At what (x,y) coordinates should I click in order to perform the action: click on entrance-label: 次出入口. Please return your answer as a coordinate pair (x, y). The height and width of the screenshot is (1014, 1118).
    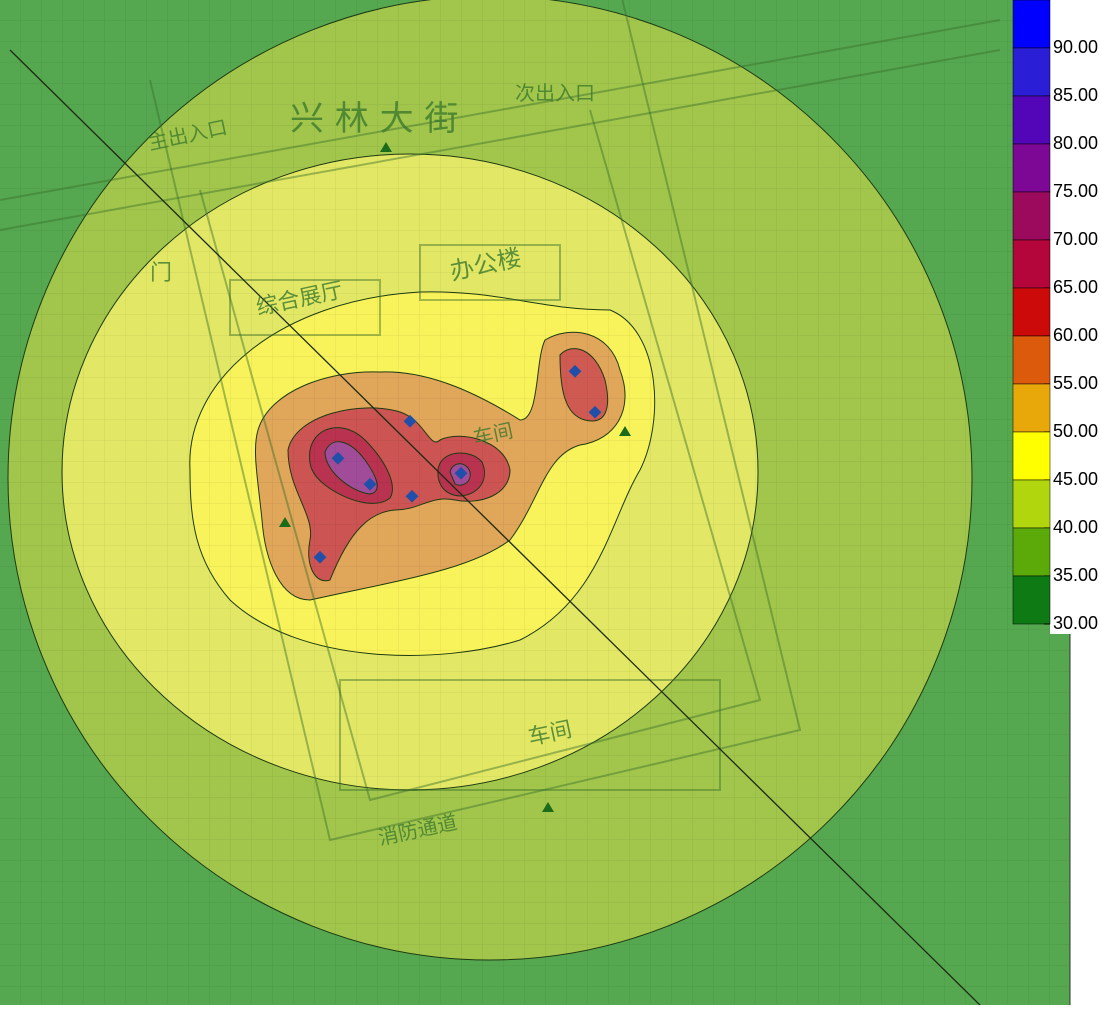
    Looking at the image, I should click on (555, 93).